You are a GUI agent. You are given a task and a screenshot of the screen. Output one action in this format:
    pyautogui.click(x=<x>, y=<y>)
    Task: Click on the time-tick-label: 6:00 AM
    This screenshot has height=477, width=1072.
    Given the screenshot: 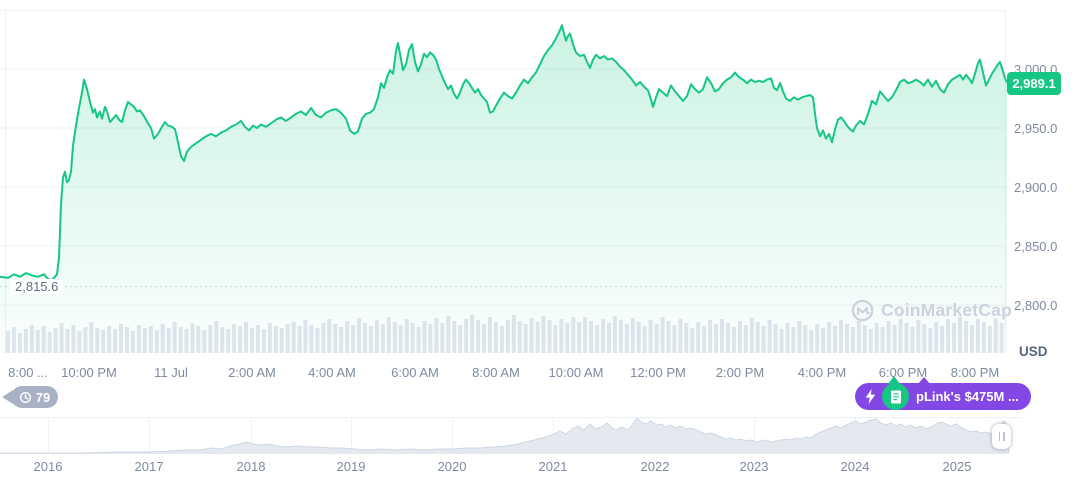 What is the action you would take?
    pyautogui.click(x=415, y=372)
    